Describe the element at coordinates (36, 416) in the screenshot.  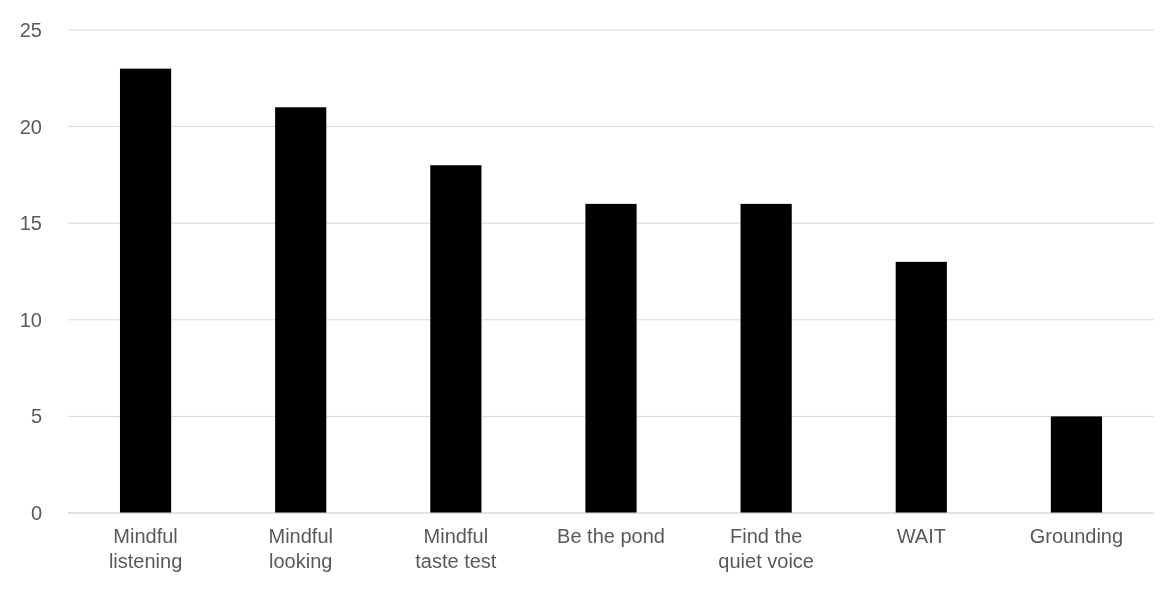
I see `y-tick-label: 5` at that location.